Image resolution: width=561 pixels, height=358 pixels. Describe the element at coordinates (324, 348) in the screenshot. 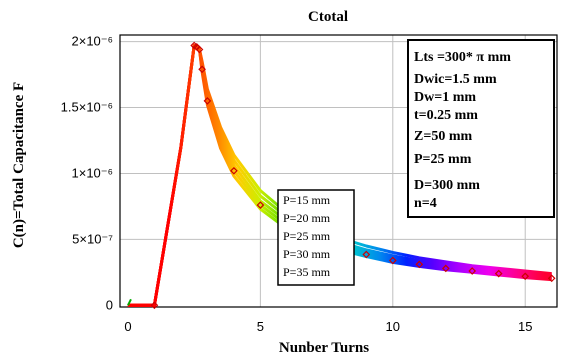

I see `x-axis-label: Nunber Turns` at that location.